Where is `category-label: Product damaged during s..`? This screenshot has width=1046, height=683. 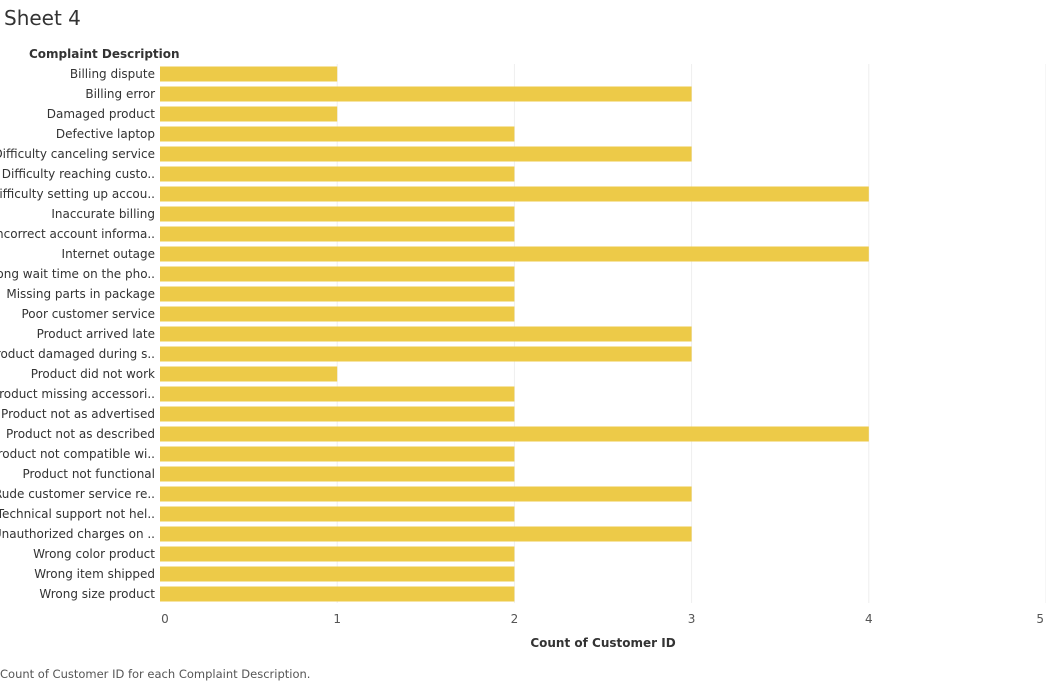 category-label: Product damaged during s.. is located at coordinates (77, 354).